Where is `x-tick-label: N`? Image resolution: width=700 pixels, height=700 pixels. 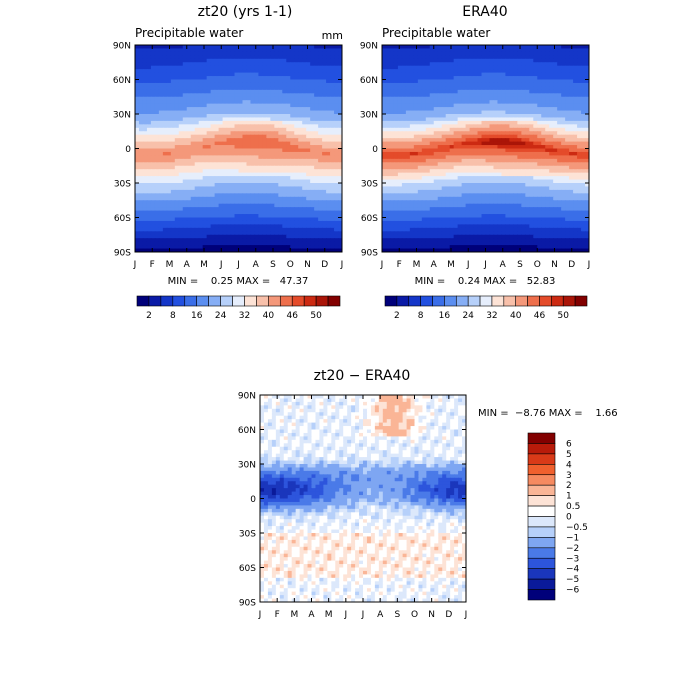
x-tick-label: N is located at coordinates (307, 265).